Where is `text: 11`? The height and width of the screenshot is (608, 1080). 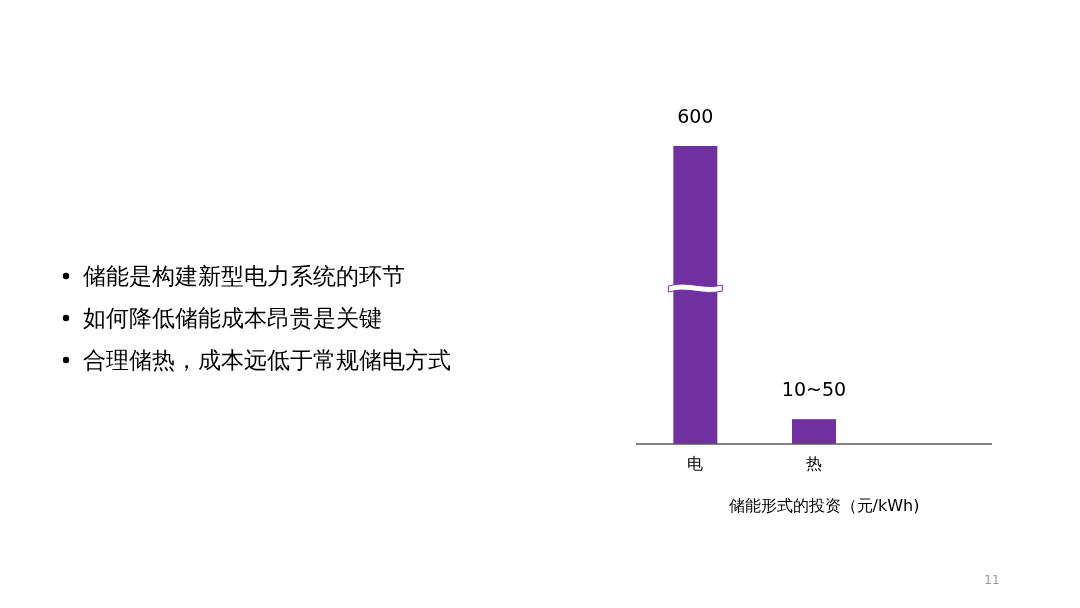 text: 11 is located at coordinates (992, 580).